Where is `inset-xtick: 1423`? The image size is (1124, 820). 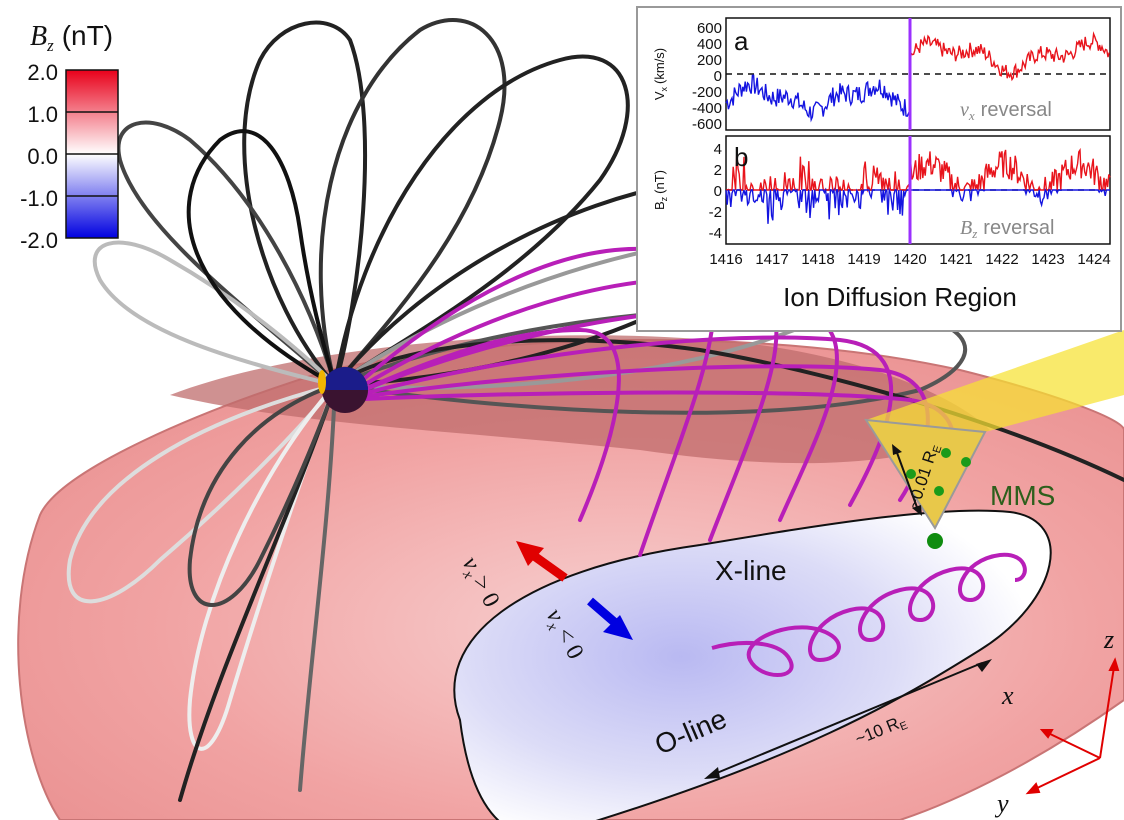 inset-xtick: 1423 is located at coordinates (1047, 259).